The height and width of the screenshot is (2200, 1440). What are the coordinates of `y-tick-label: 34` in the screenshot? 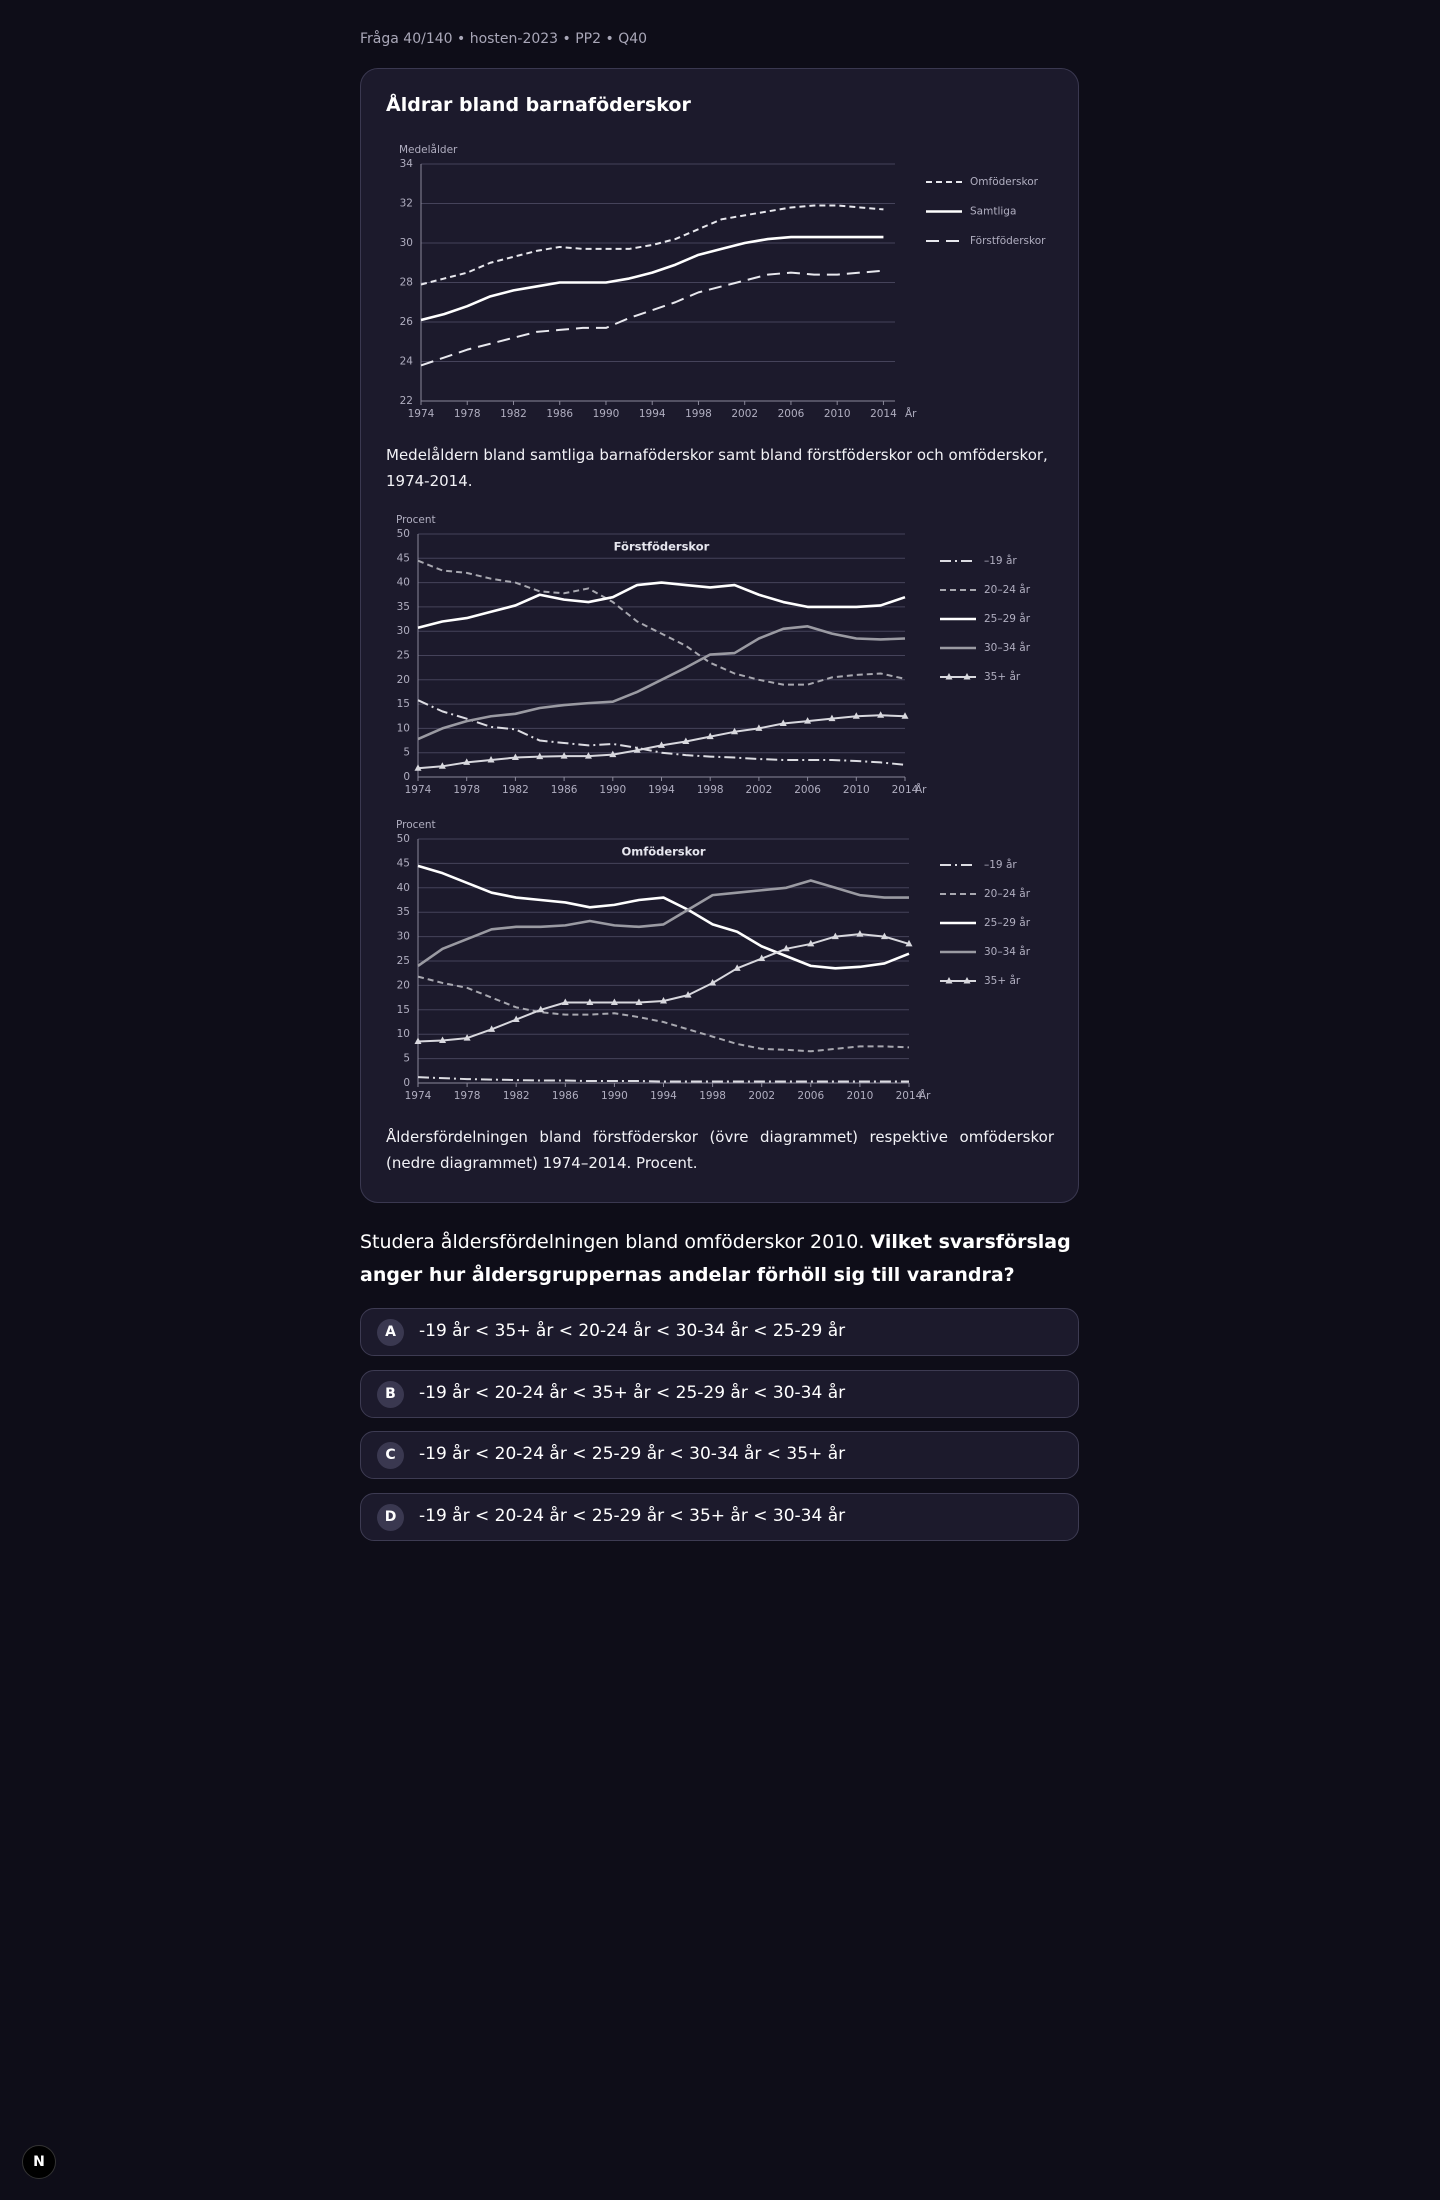 It's located at (407, 164).